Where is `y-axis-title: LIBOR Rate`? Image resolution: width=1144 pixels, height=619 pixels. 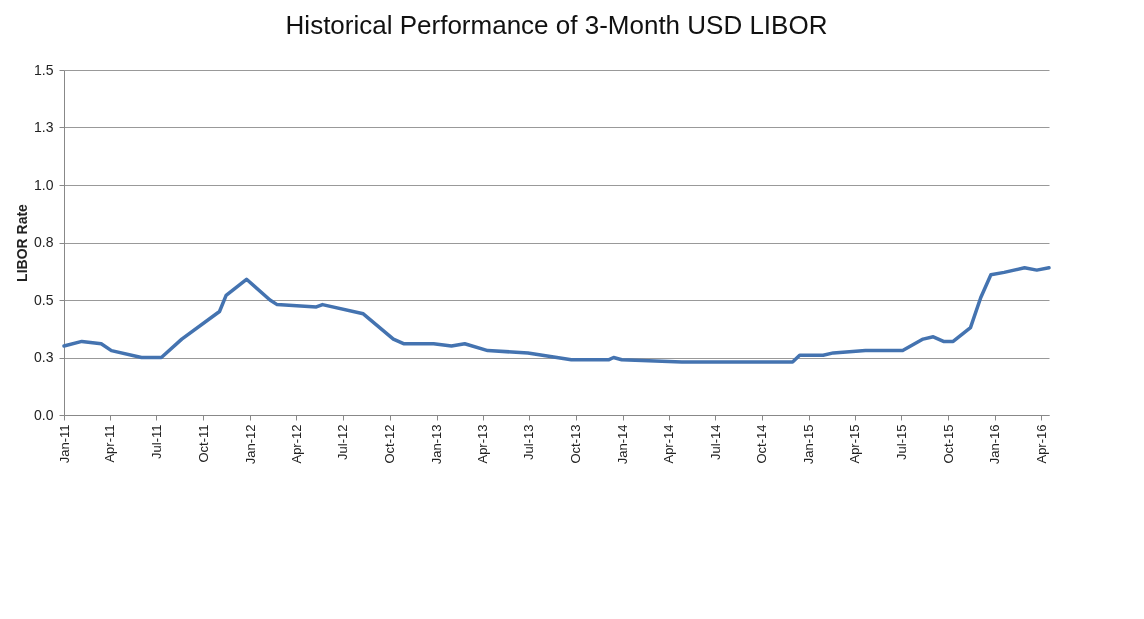 y-axis-title: LIBOR Rate is located at coordinates (22, 242).